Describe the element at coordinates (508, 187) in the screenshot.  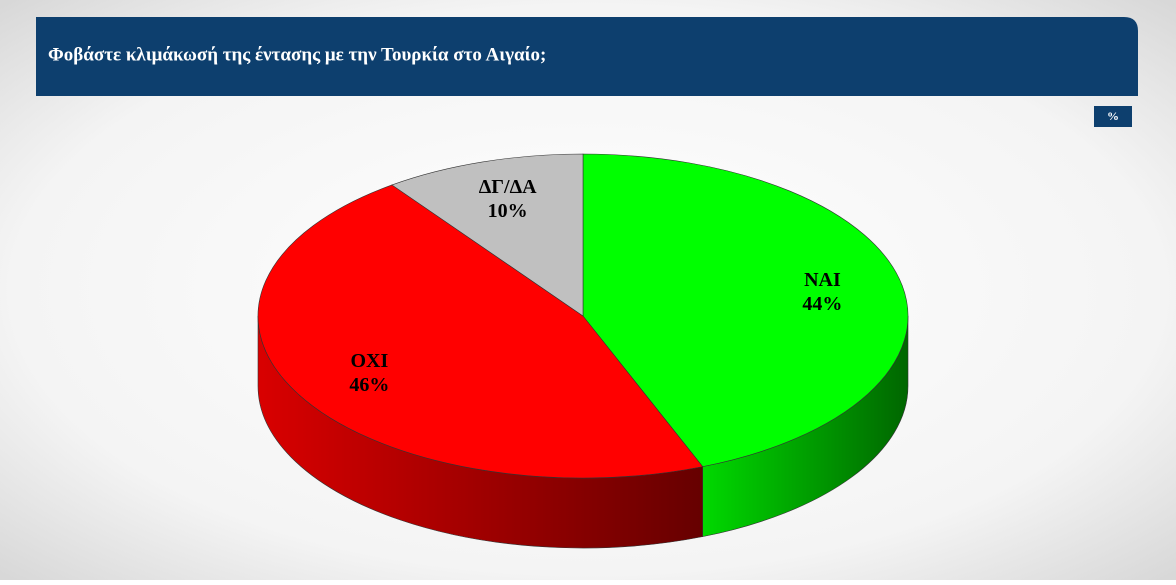
I see `slice-label: ΔΓ/ΔΑ` at that location.